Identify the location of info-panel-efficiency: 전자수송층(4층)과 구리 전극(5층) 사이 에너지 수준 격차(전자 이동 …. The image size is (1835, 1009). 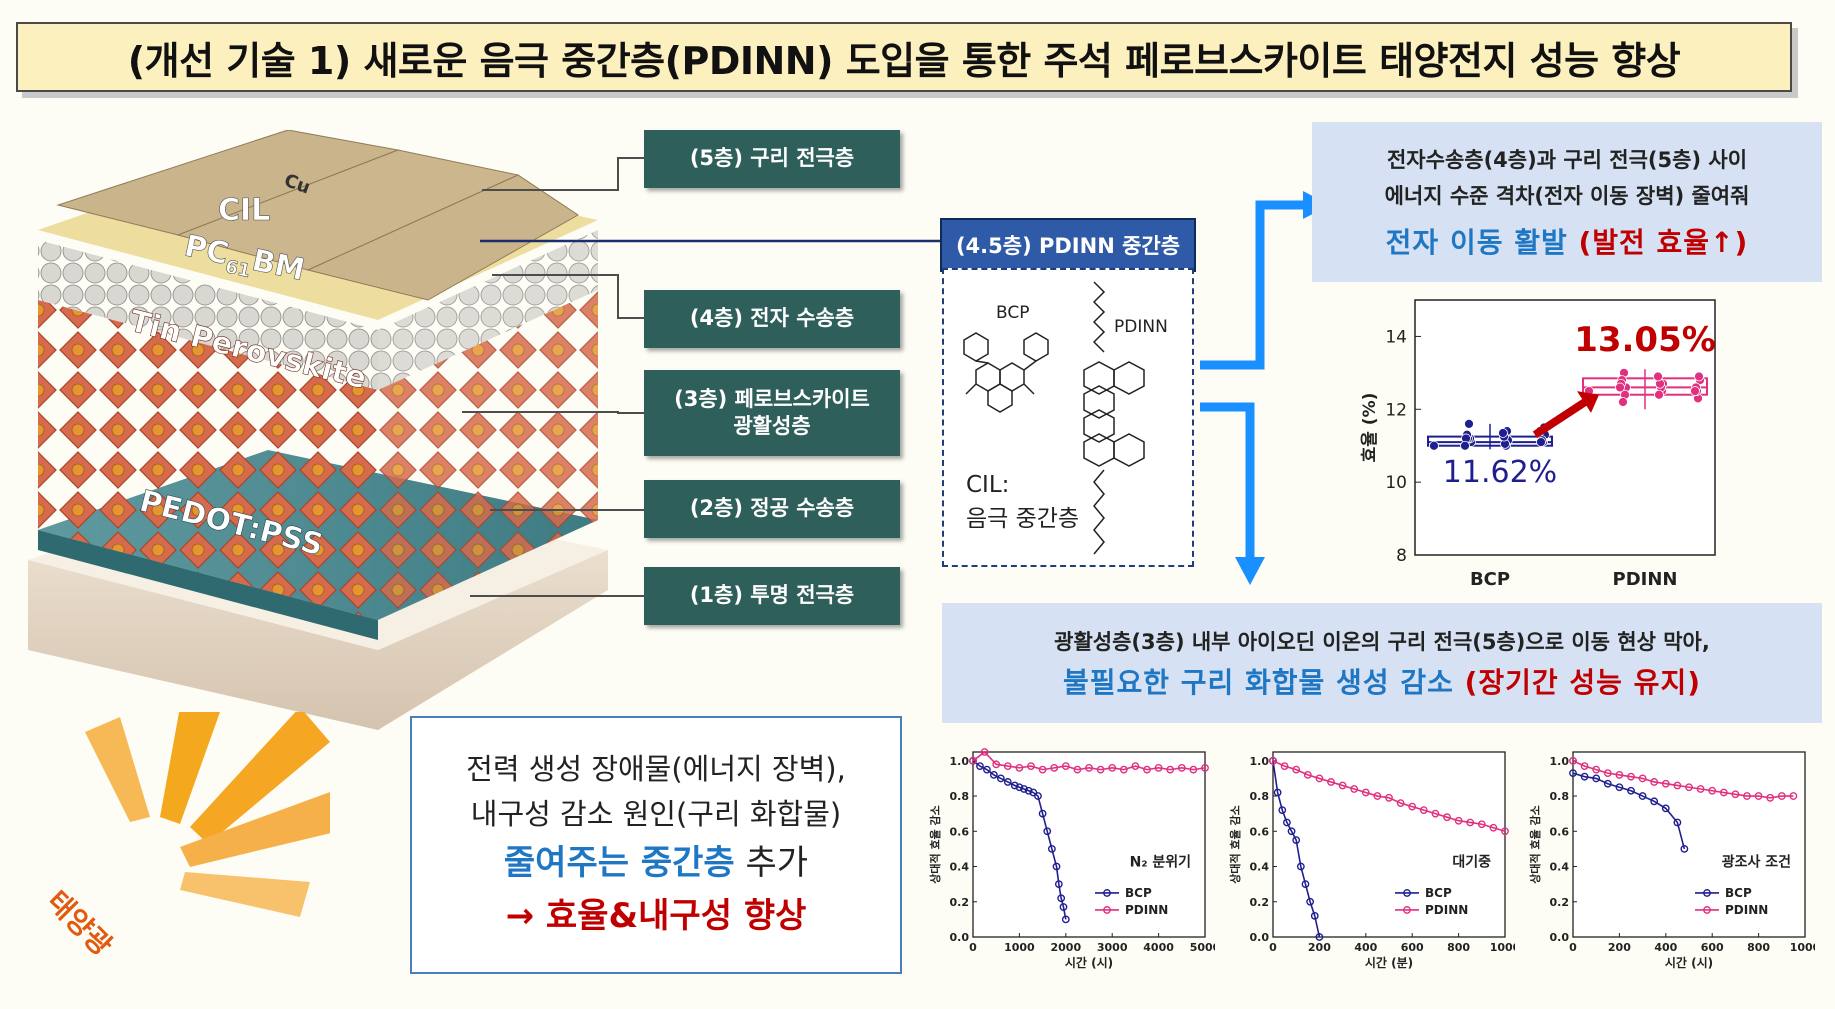
(1567, 202).